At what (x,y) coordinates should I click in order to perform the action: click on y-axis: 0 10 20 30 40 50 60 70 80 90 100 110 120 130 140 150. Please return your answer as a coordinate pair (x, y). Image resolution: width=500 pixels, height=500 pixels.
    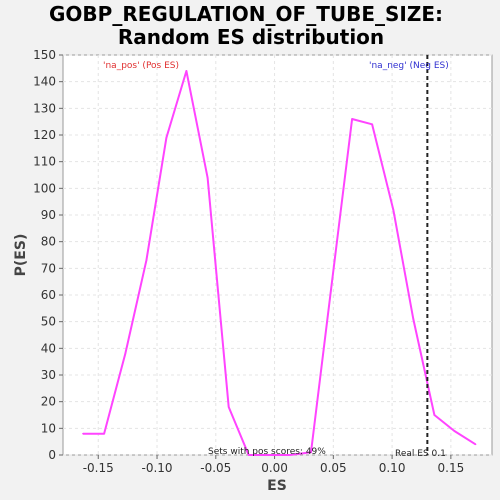
    Looking at the image, I should click on (48, 255).